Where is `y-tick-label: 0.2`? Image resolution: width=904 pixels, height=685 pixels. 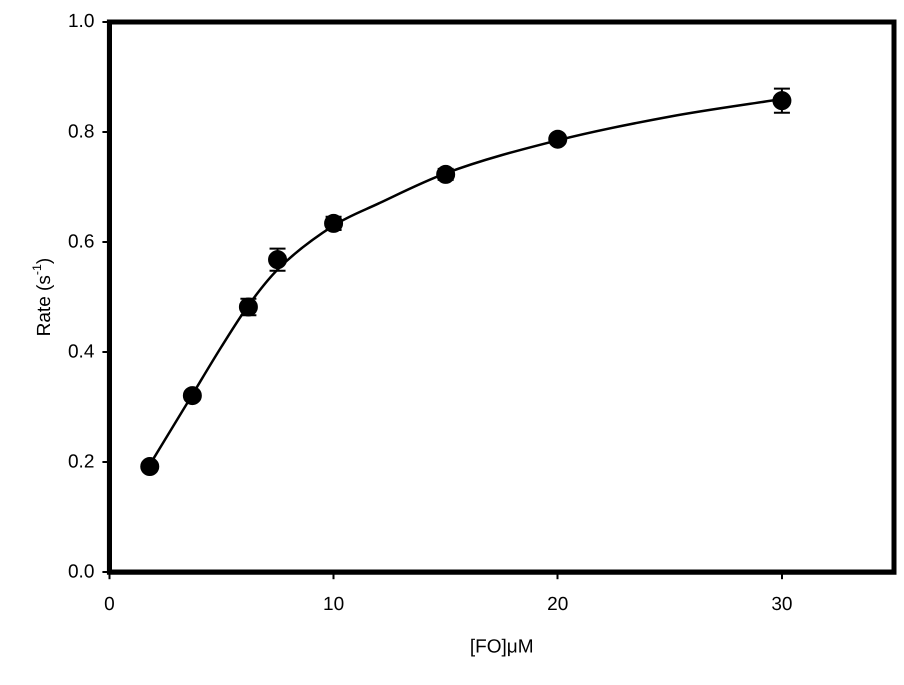 y-tick-label: 0.2 is located at coordinates (81, 461).